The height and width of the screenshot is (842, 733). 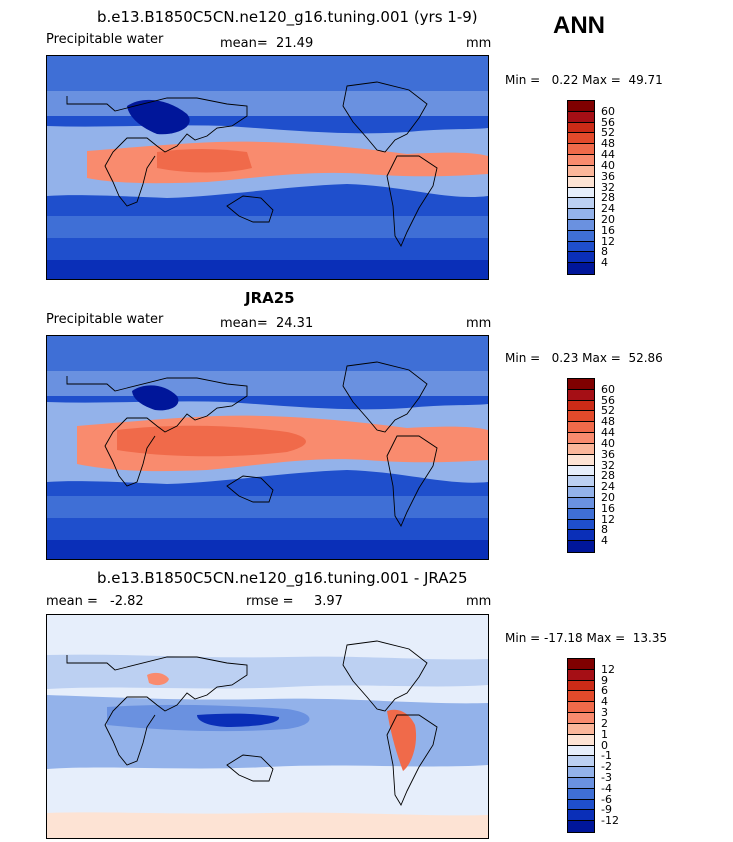 I want to click on colorbar-tick-label: -3, so click(x=606, y=777).